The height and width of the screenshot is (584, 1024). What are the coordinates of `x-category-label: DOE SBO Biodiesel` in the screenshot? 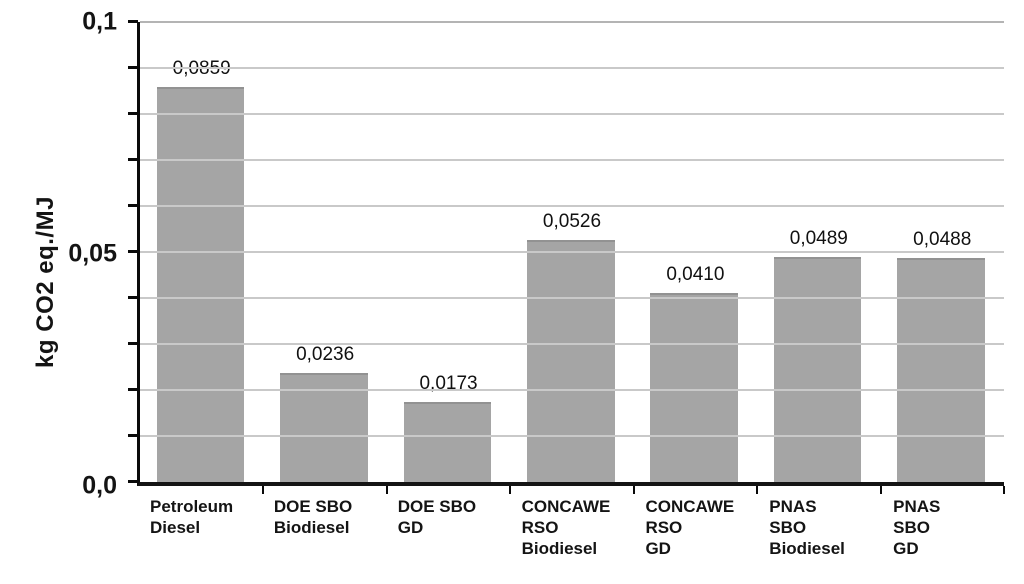 It's located at (313, 517).